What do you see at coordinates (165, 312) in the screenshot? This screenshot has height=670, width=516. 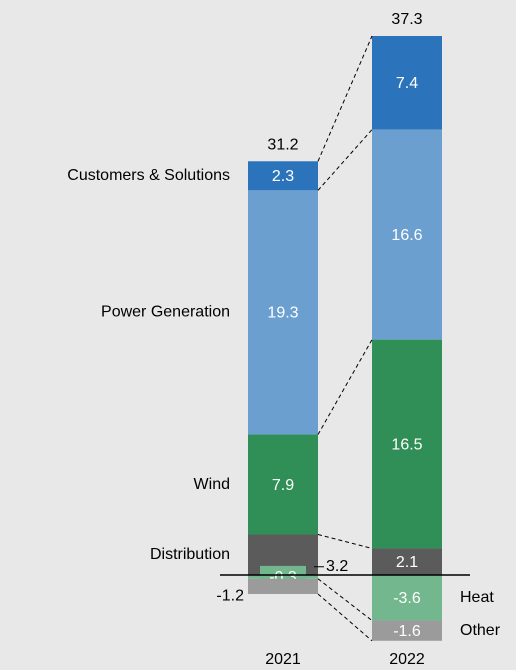 I see `legend-label: Power Generation` at bounding box center [165, 312].